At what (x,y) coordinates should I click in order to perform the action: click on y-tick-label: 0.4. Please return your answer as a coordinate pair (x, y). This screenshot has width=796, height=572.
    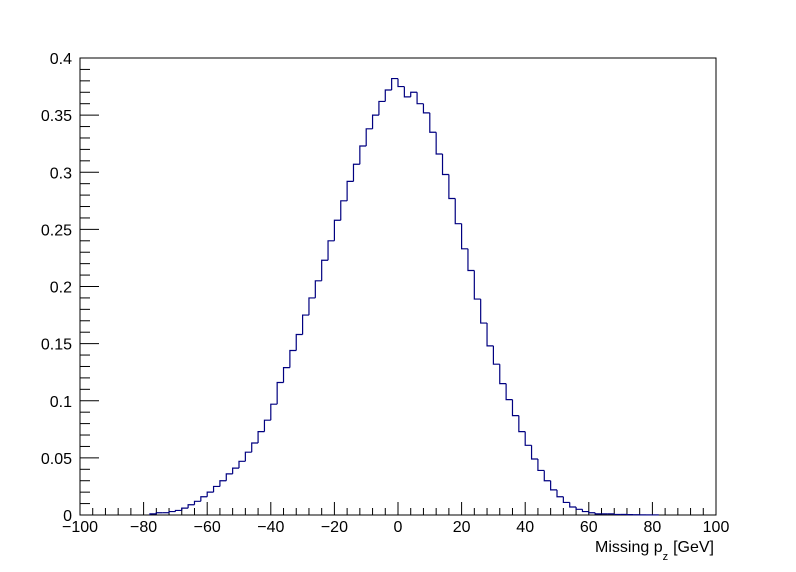
    Looking at the image, I should click on (61, 59).